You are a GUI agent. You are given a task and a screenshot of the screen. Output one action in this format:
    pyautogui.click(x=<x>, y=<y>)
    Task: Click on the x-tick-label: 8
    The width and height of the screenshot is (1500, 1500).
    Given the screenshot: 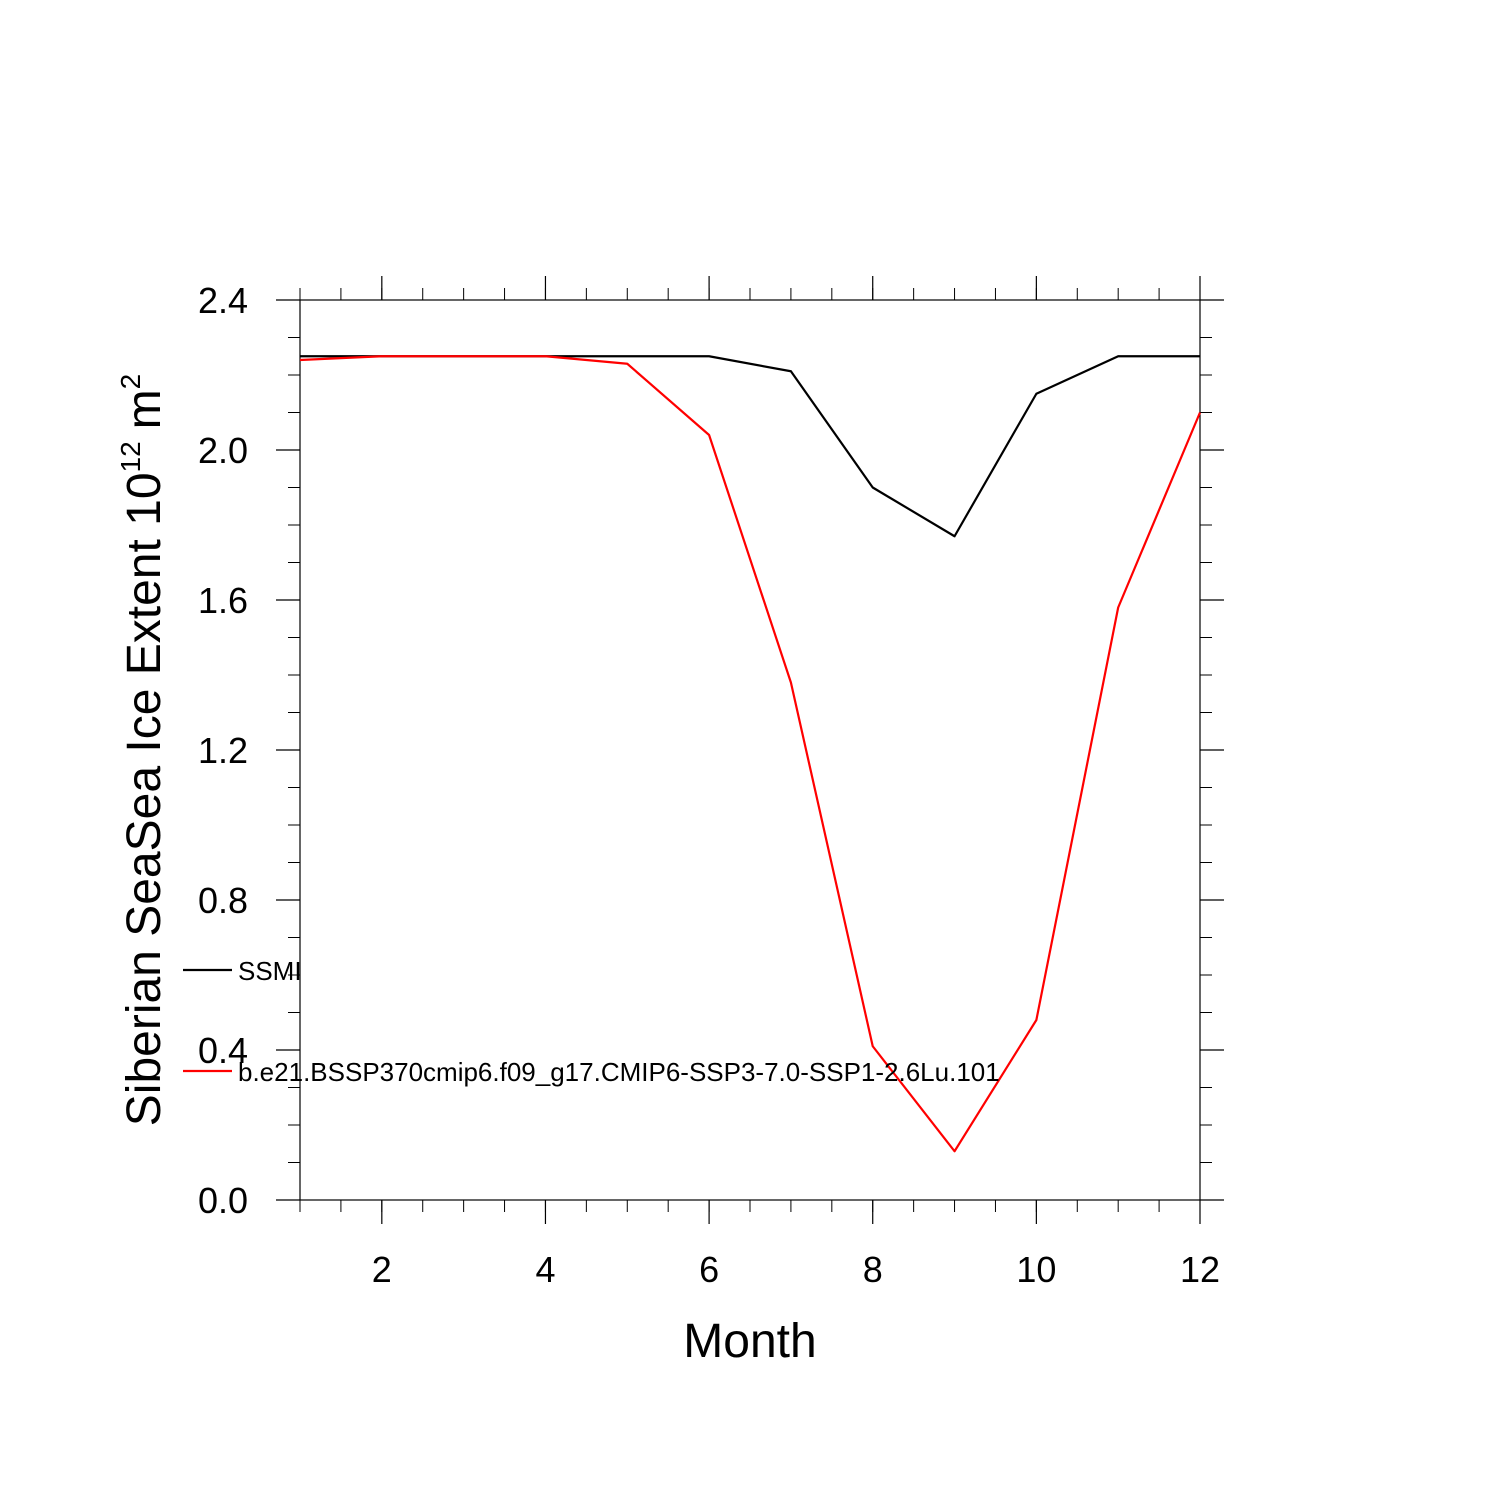 What is the action you would take?
    pyautogui.click(x=873, y=1269)
    